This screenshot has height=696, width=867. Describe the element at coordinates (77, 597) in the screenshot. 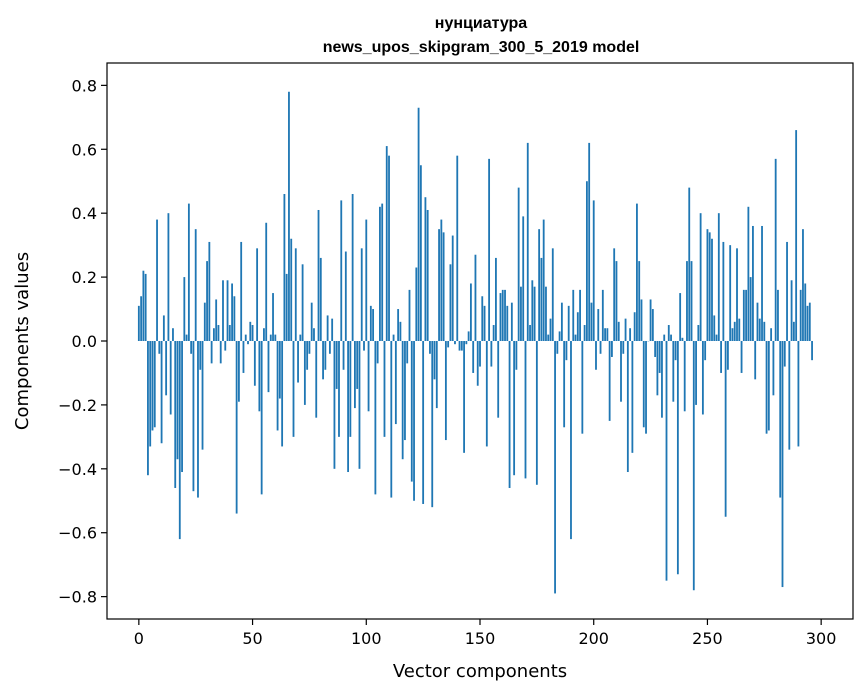

I see `y-tick-label: −0.8` at that location.